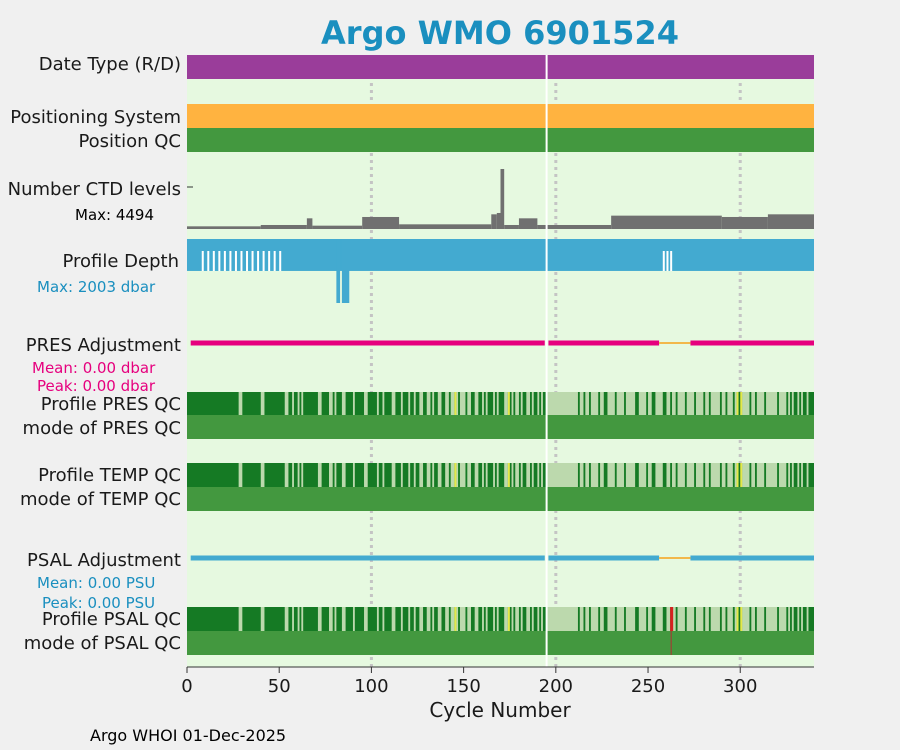  Describe the element at coordinates (500, 140) in the screenshot. I see `position-qc-band` at that location.